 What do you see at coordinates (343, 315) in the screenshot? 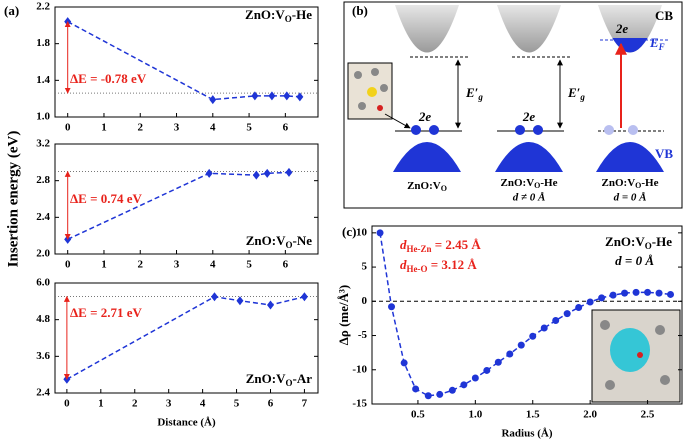
I see `y-axis-label: Δρ (me/Å³)` at bounding box center [343, 315].